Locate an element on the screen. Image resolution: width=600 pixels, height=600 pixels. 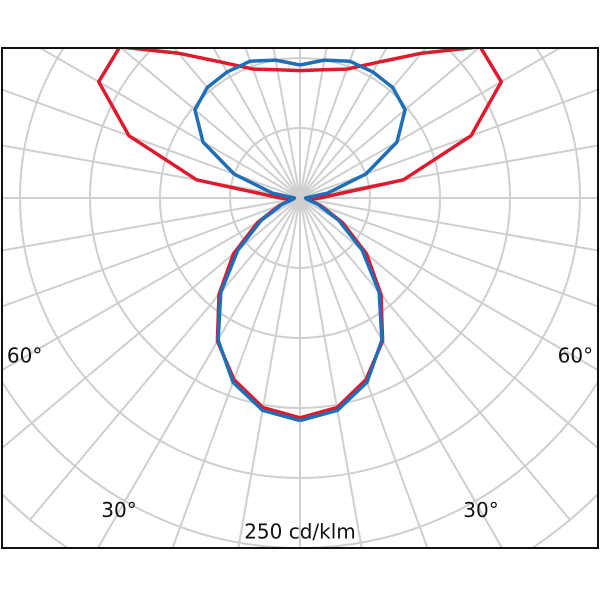
ring is located at coordinates (300, 198).